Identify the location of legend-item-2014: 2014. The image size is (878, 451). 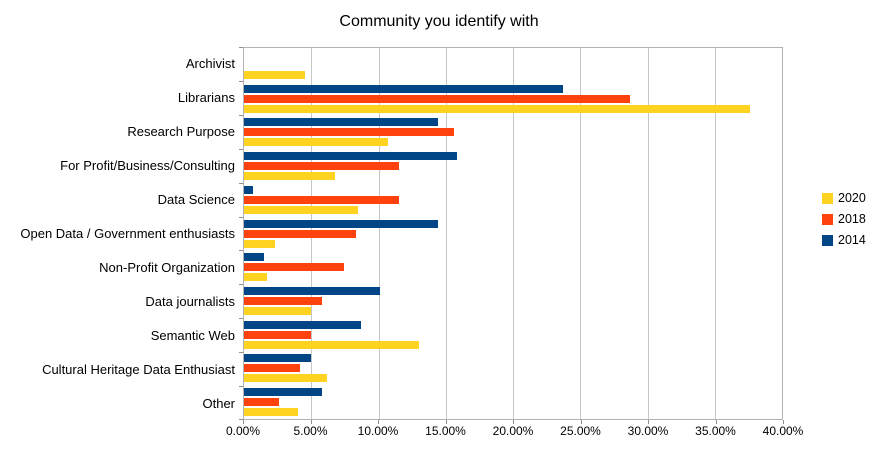
(844, 240).